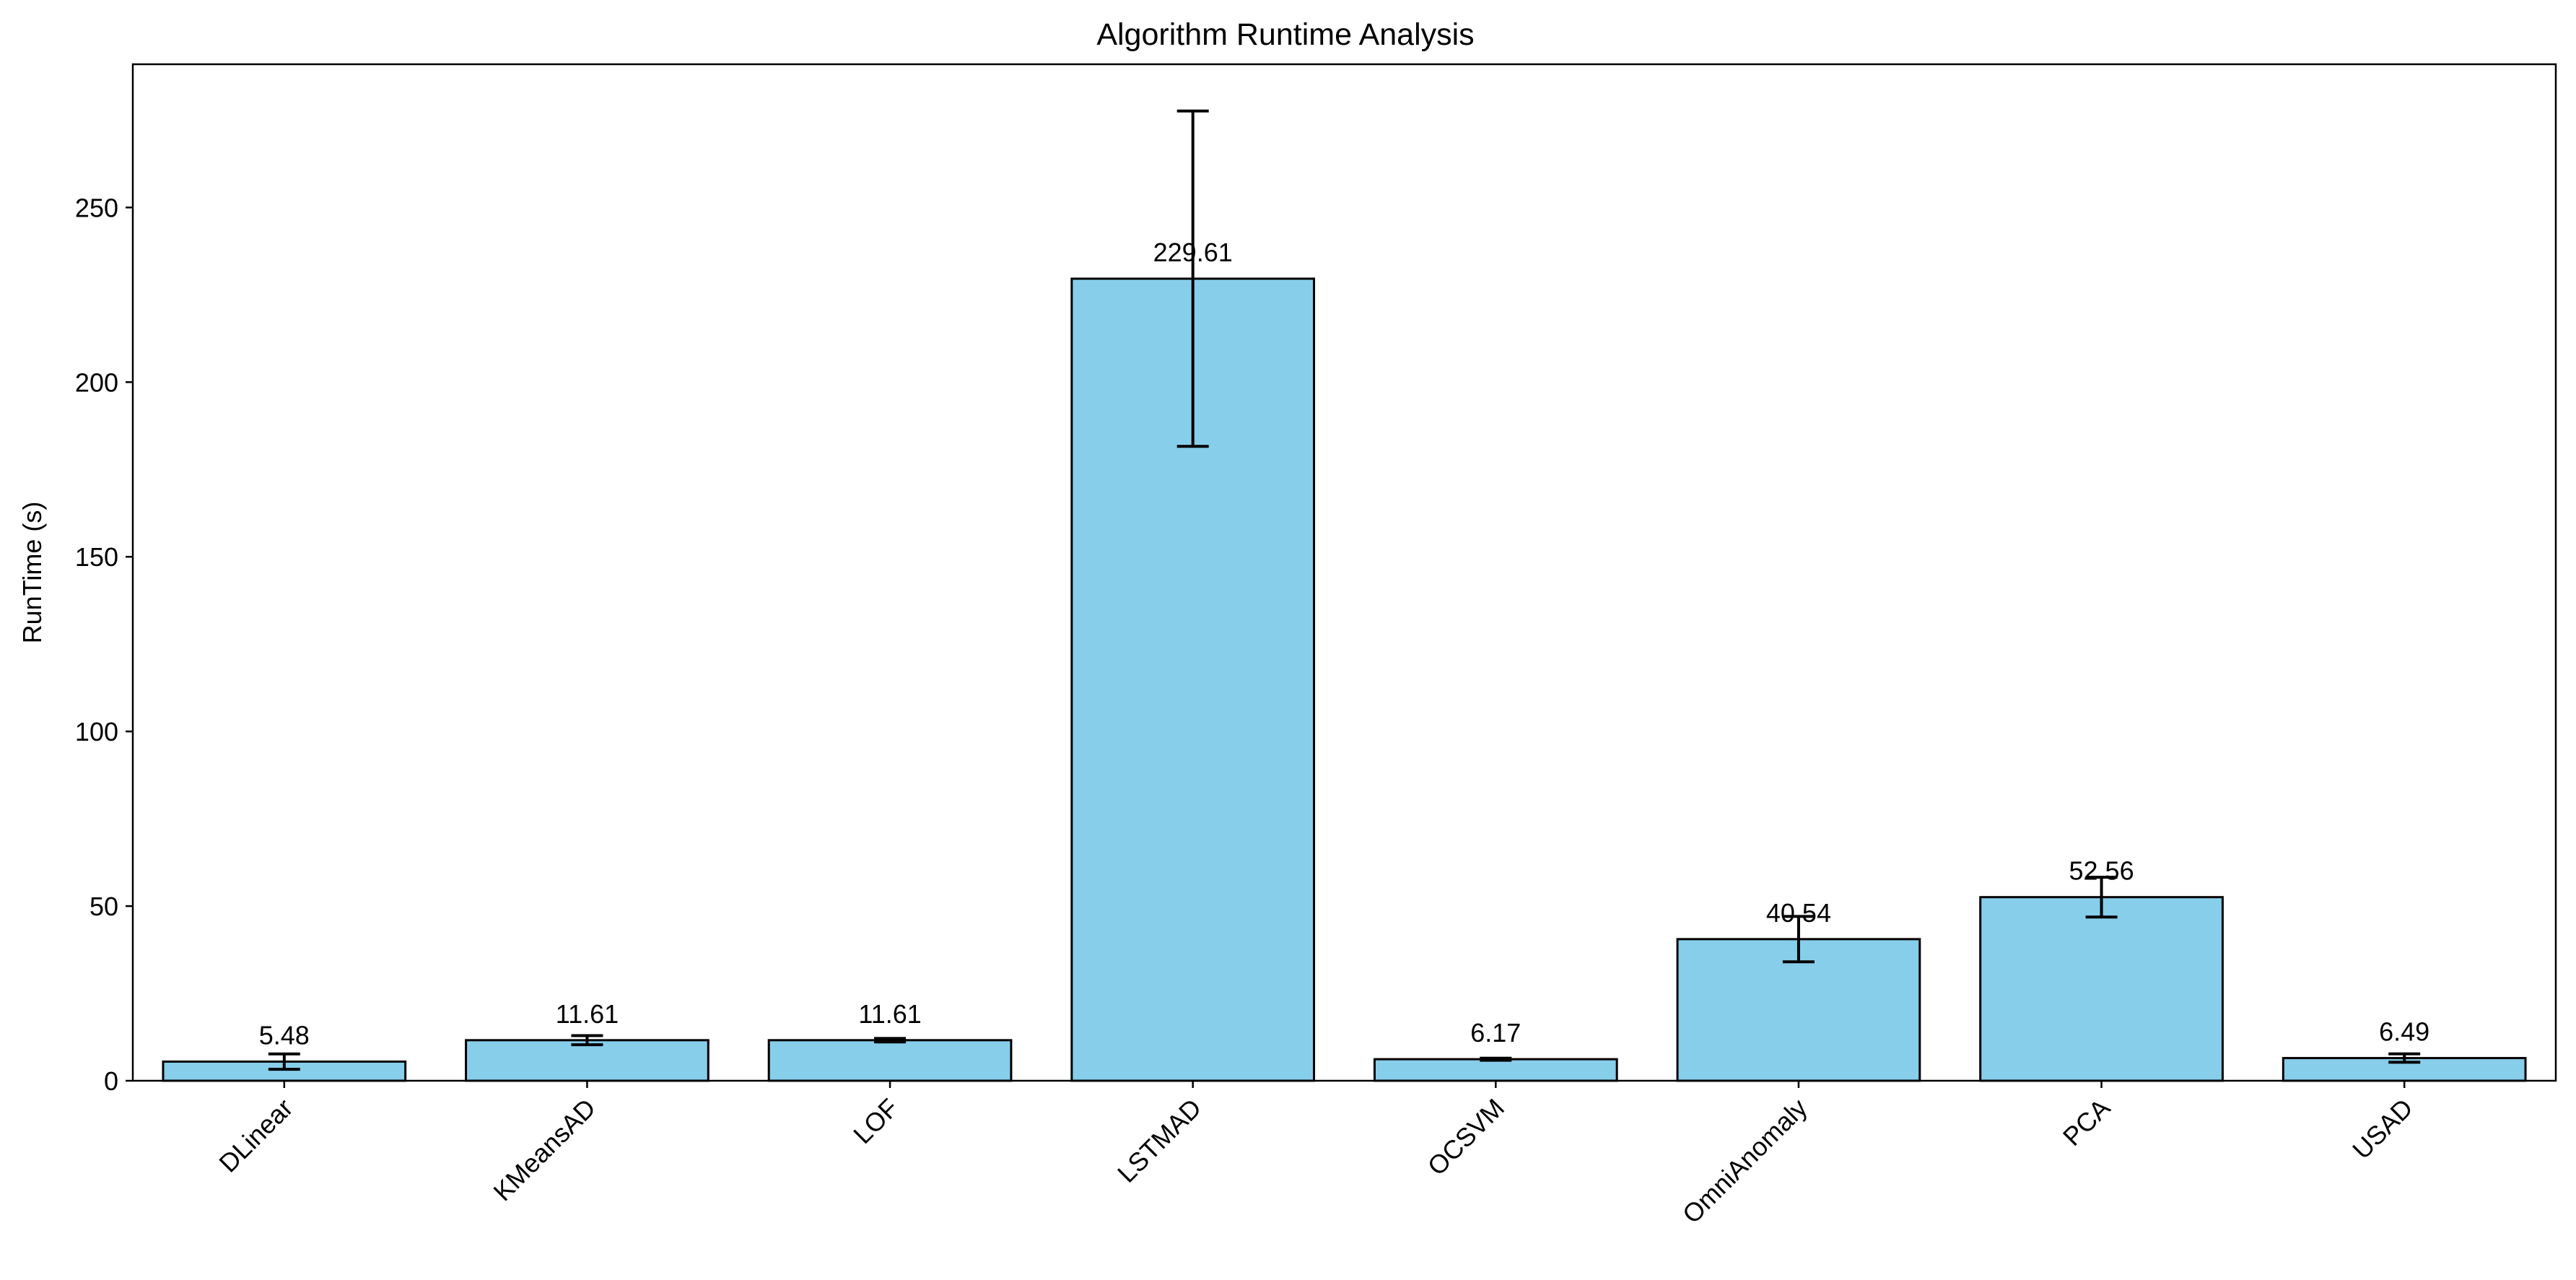 The height and width of the screenshot is (1280, 2576). Describe the element at coordinates (1798, 939) in the screenshot. I see `error-bar-omnianomaly` at that location.